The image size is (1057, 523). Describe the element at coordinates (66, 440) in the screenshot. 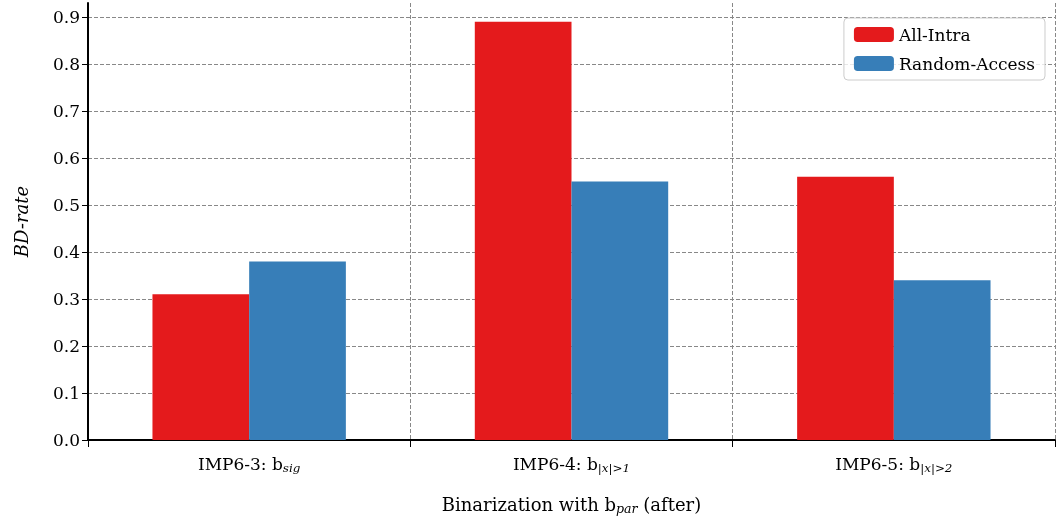

I see `y-tick-label: 0.0` at that location.